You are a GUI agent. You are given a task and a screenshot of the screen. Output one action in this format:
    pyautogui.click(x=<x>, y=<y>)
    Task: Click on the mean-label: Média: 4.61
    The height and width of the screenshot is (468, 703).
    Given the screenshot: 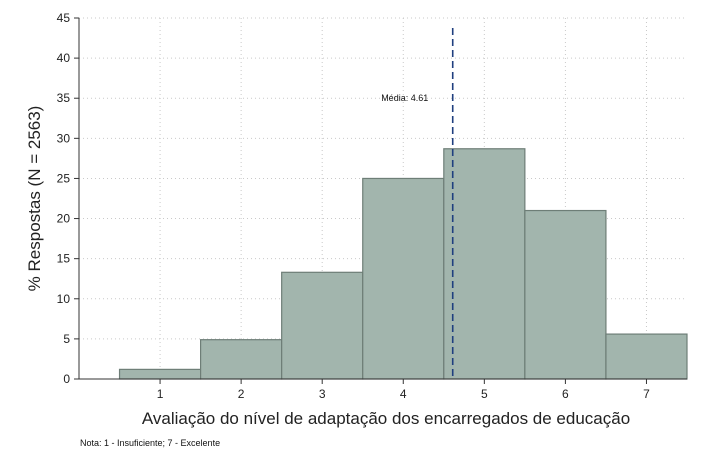 What is the action you would take?
    pyautogui.click(x=404, y=98)
    